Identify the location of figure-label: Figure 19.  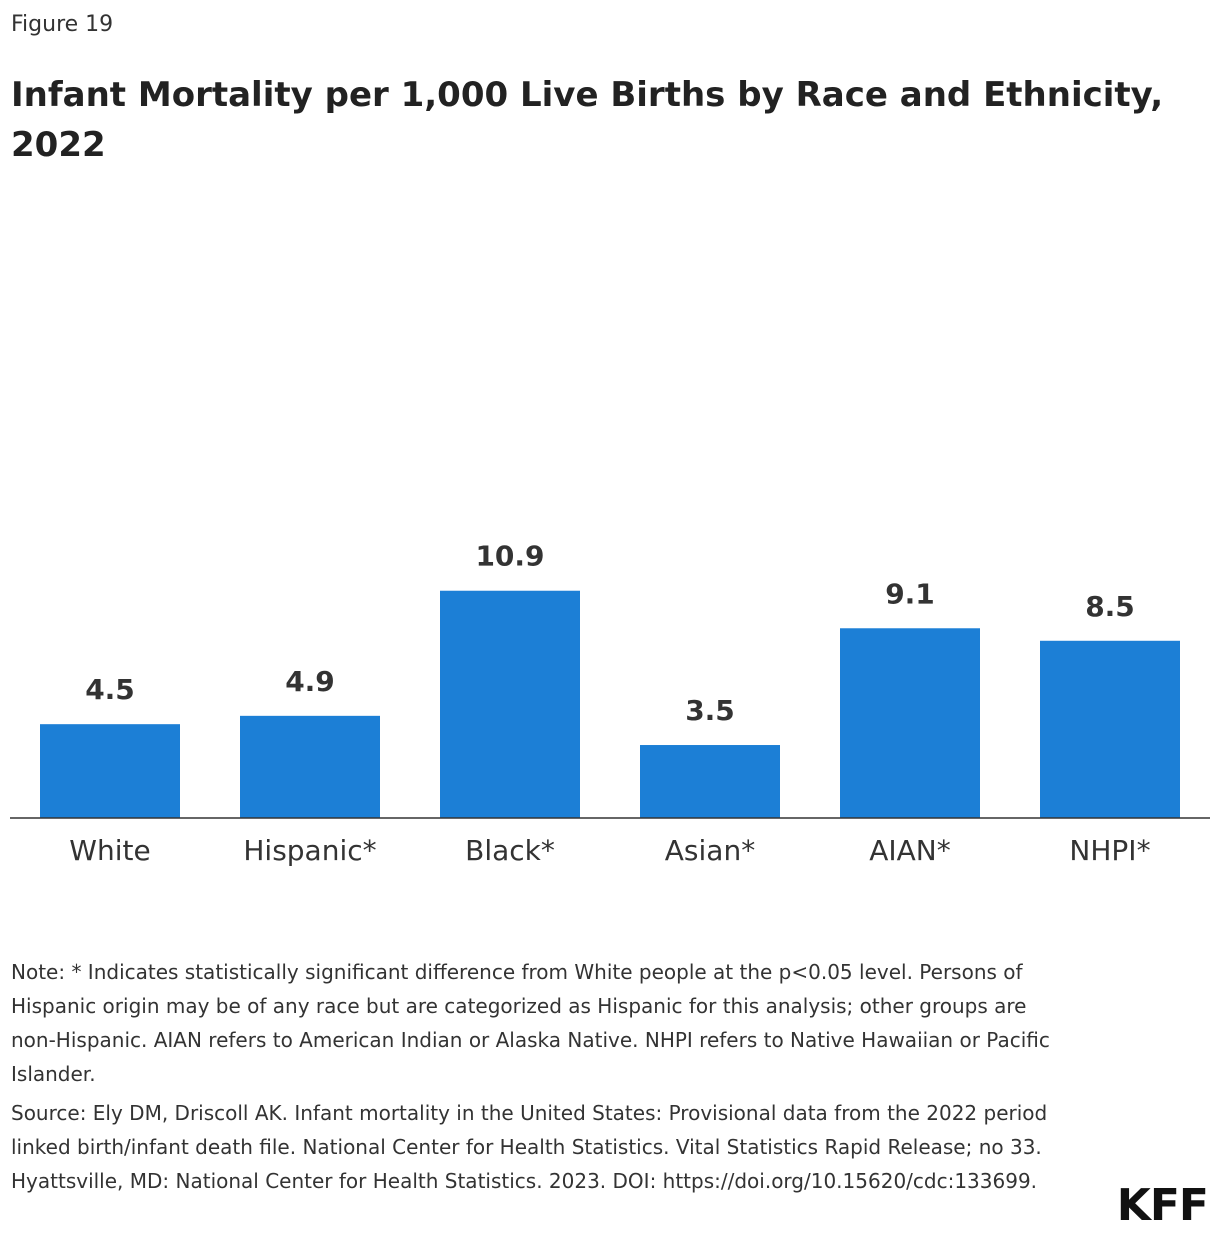
(62, 24).